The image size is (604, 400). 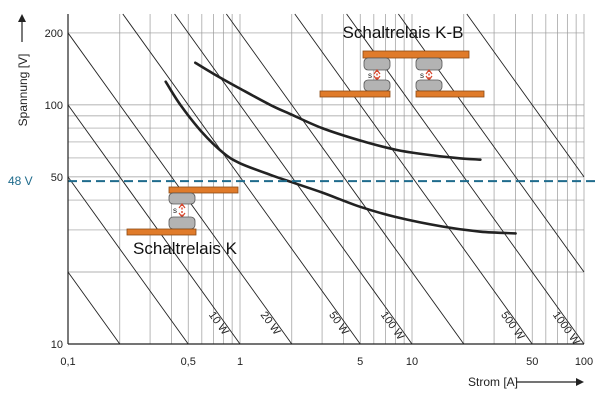 What do you see at coordinates (566, 329) in the screenshot?
I see `power-label-1000w: 1000 W` at bounding box center [566, 329].